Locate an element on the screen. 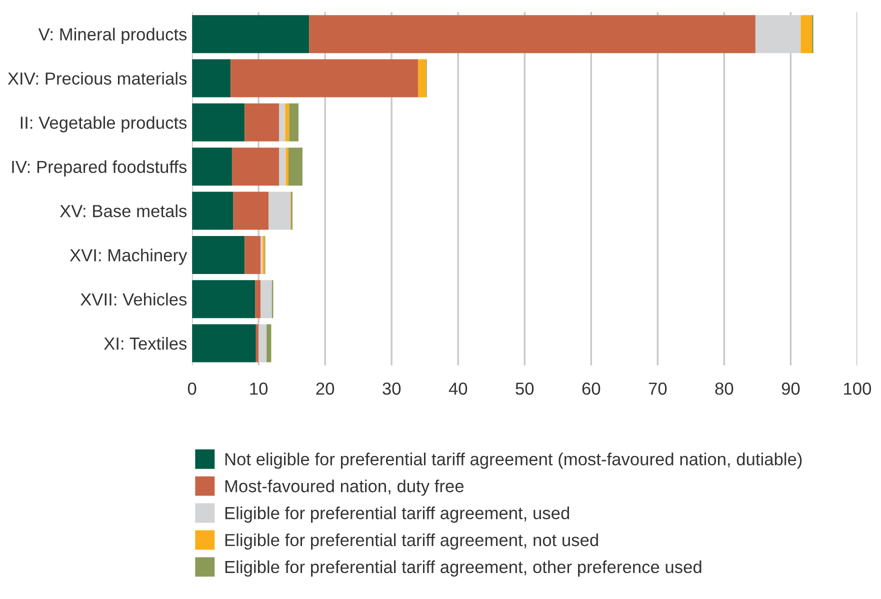 The height and width of the screenshot is (599, 881). y-tick-label: XVI: Machinery is located at coordinates (129, 256).